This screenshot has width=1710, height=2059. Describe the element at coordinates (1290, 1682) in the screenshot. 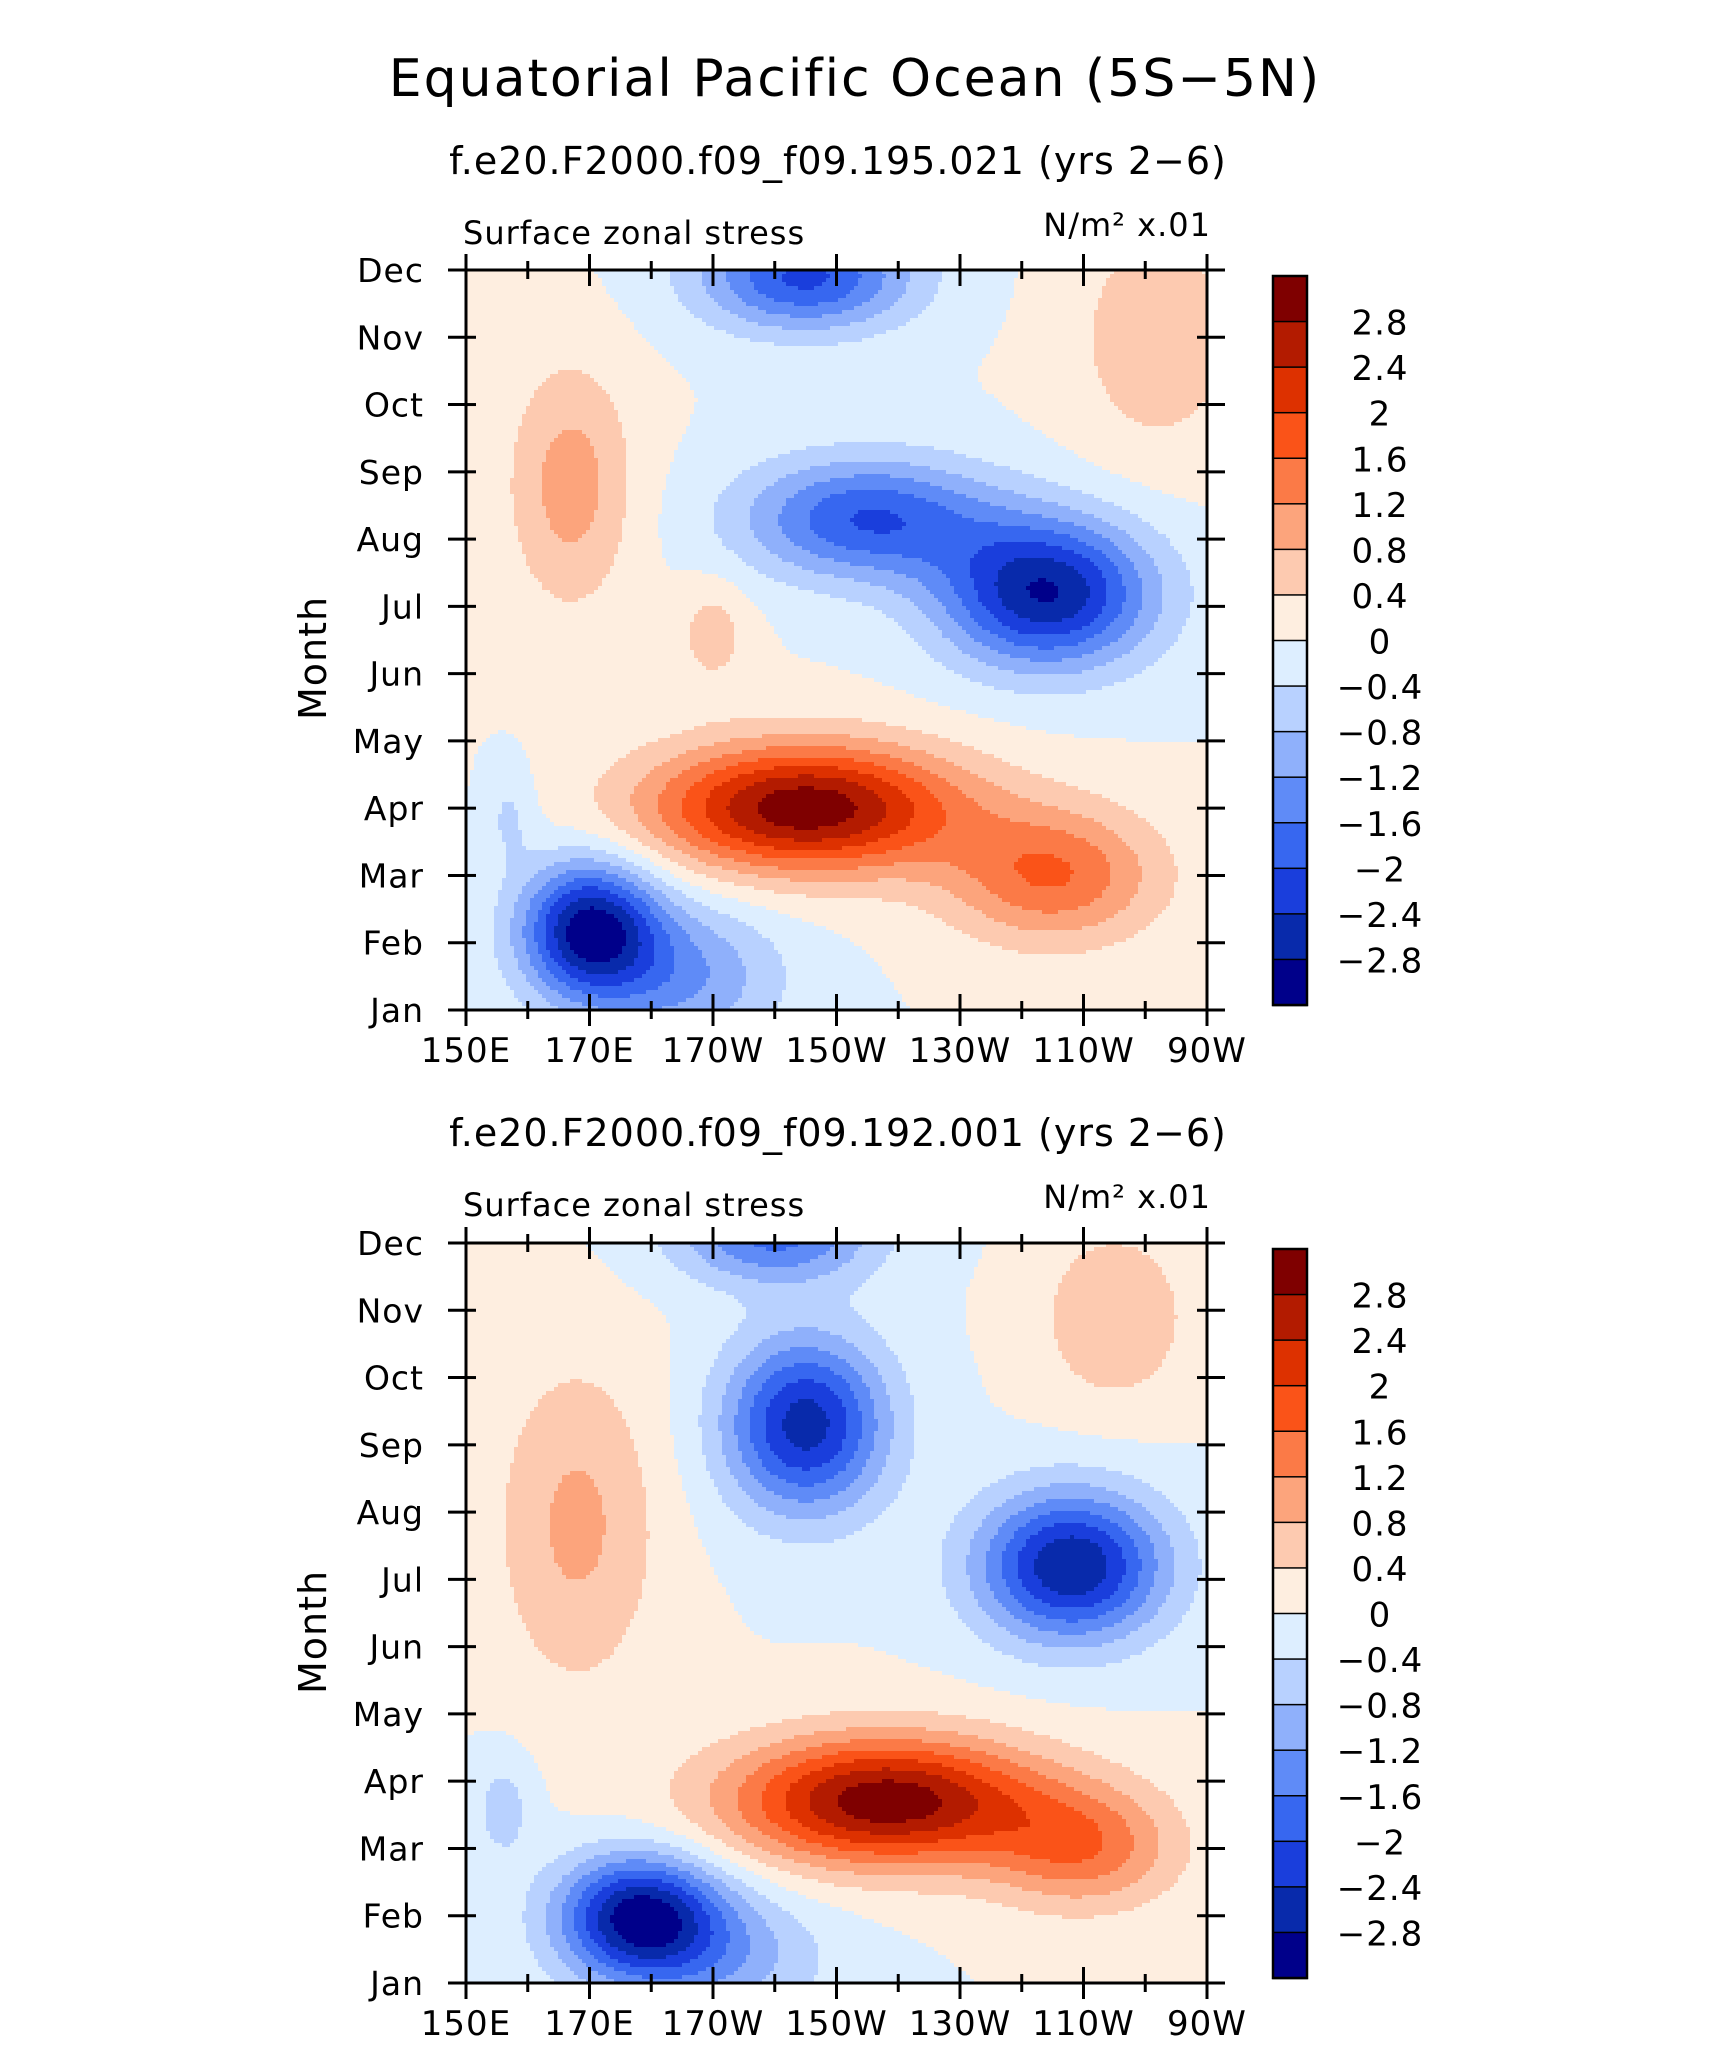

I see `colorbar-swatch` at that location.